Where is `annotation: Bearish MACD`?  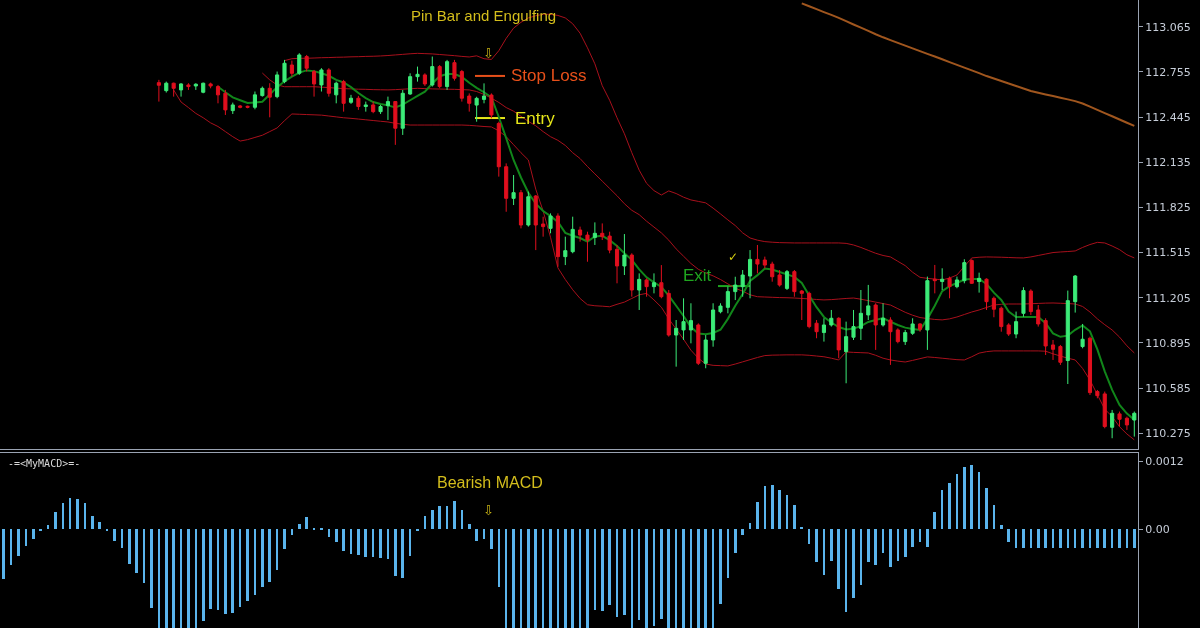 annotation: Bearish MACD is located at coordinates (490, 482).